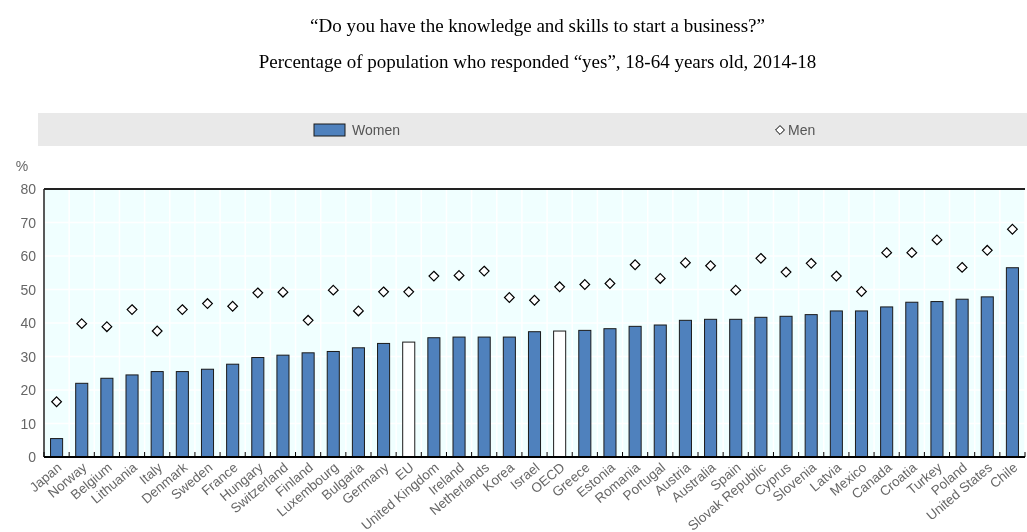 This screenshot has width=1027, height=532. I want to click on y-tick-label: 60, so click(28, 256).